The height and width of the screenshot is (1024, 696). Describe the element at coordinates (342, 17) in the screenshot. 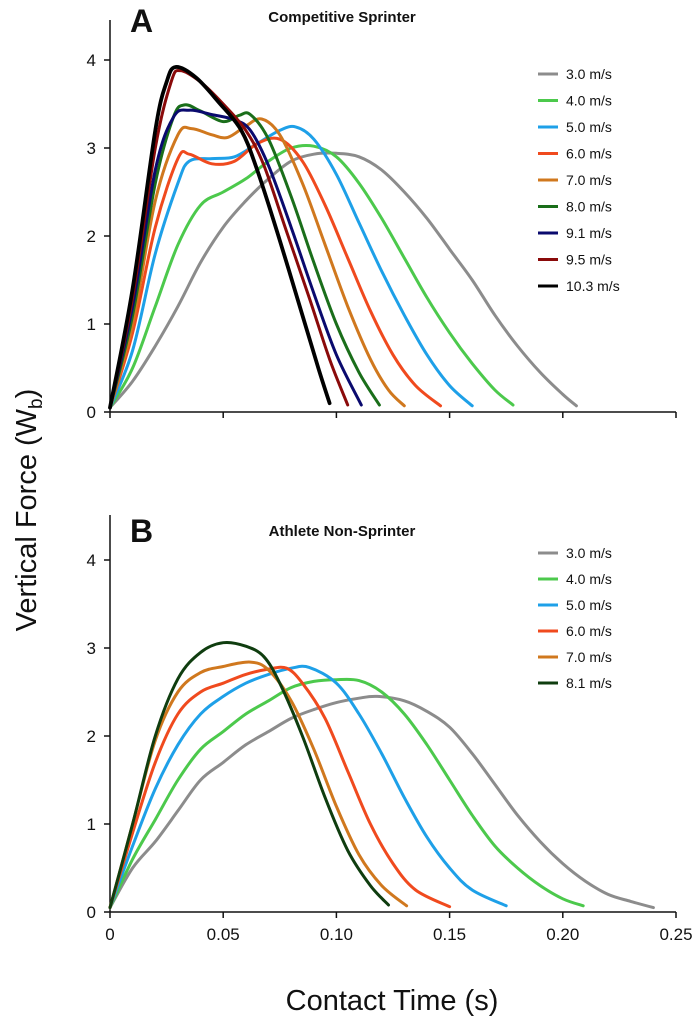

I see `panel-title: Competitive Sprinter` at that location.